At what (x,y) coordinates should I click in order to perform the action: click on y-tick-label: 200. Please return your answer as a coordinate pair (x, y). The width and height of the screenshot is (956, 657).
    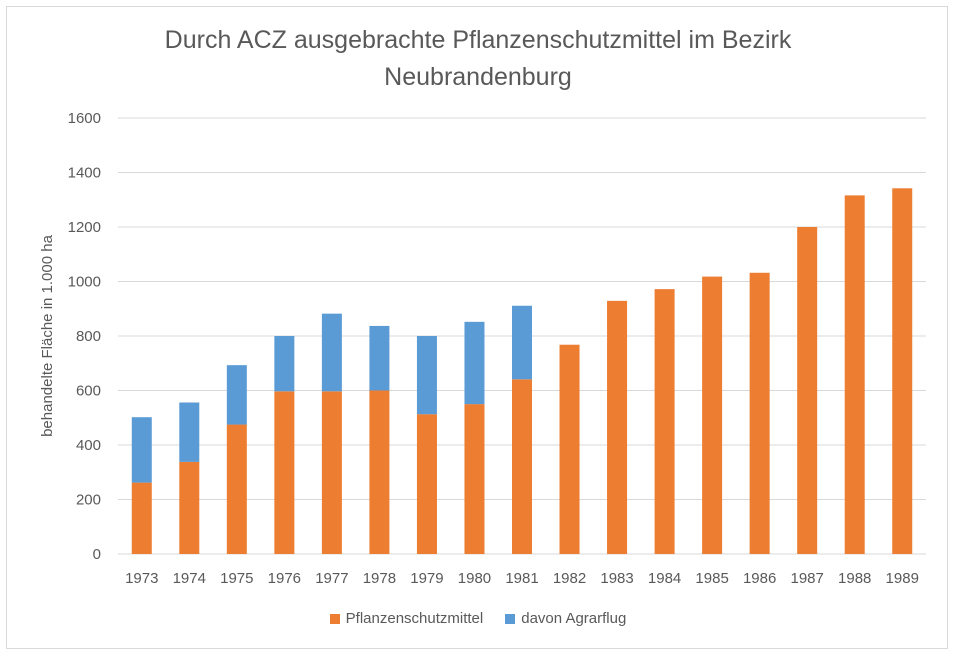
    Looking at the image, I should click on (88, 500).